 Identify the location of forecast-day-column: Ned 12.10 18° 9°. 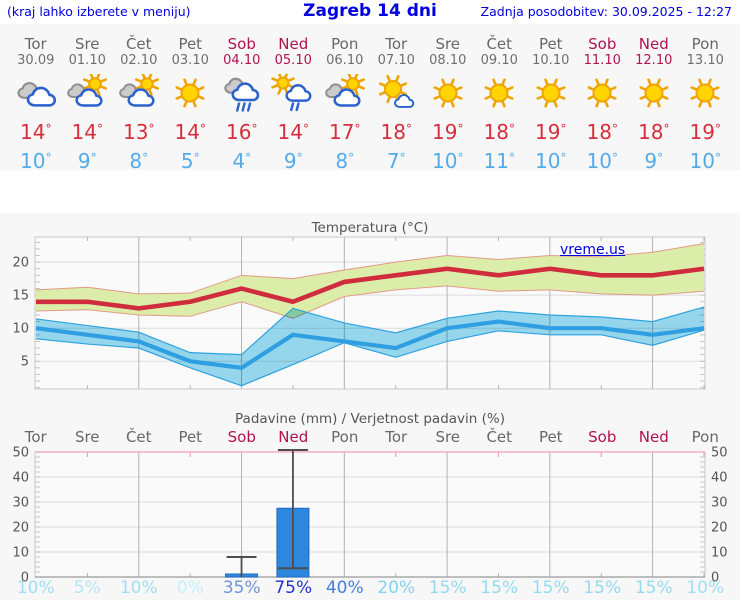
(654, 98).